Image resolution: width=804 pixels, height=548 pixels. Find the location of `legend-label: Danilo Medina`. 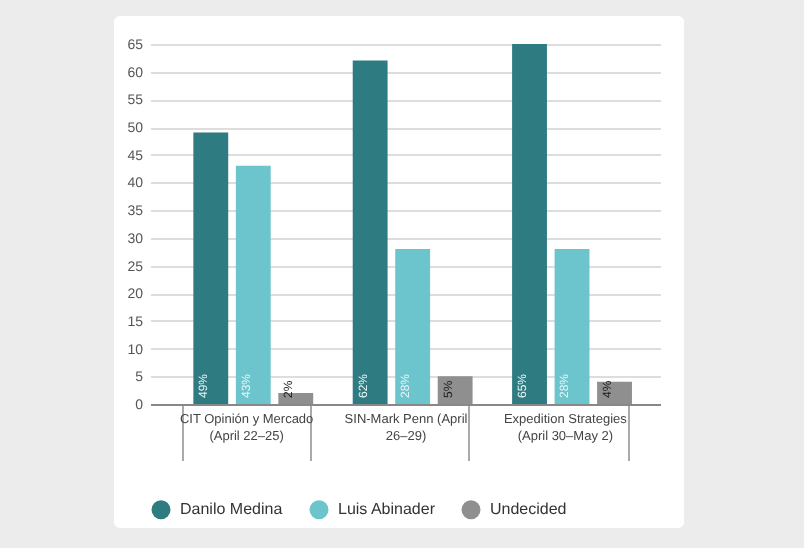

legend-label: Danilo Medina is located at coordinates (232, 508).